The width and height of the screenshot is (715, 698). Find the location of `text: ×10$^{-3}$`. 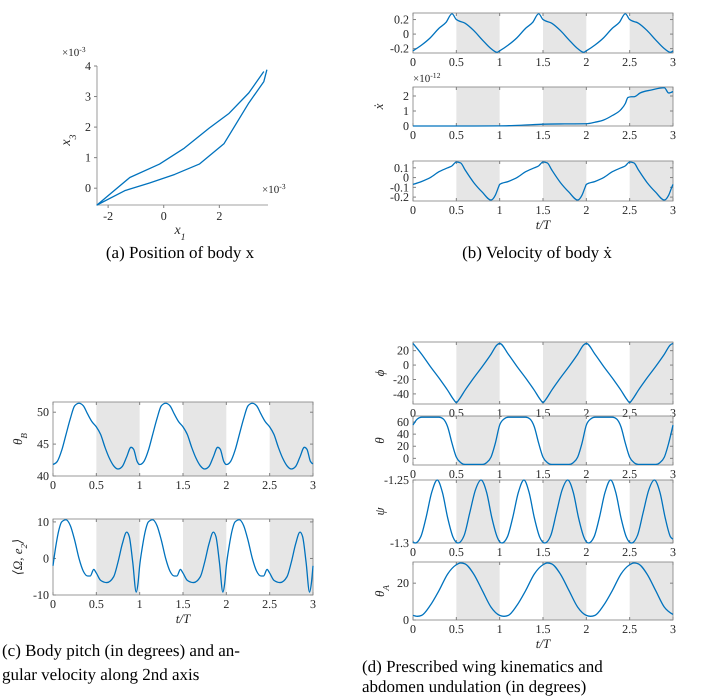

text: ×10$^{-3}$ is located at coordinates (74, 51).